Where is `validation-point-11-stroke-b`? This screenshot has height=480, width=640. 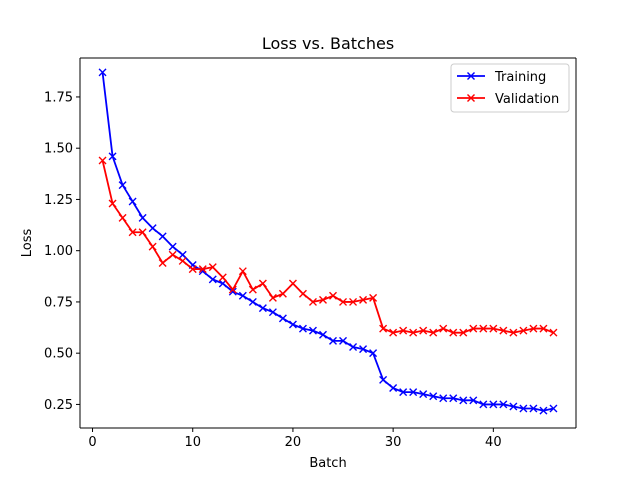 validation-point-11-stroke-b is located at coordinates (202, 269).